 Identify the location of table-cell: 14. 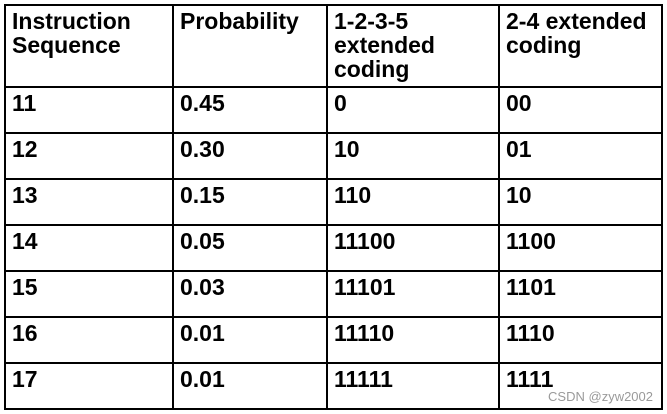
(89, 248).